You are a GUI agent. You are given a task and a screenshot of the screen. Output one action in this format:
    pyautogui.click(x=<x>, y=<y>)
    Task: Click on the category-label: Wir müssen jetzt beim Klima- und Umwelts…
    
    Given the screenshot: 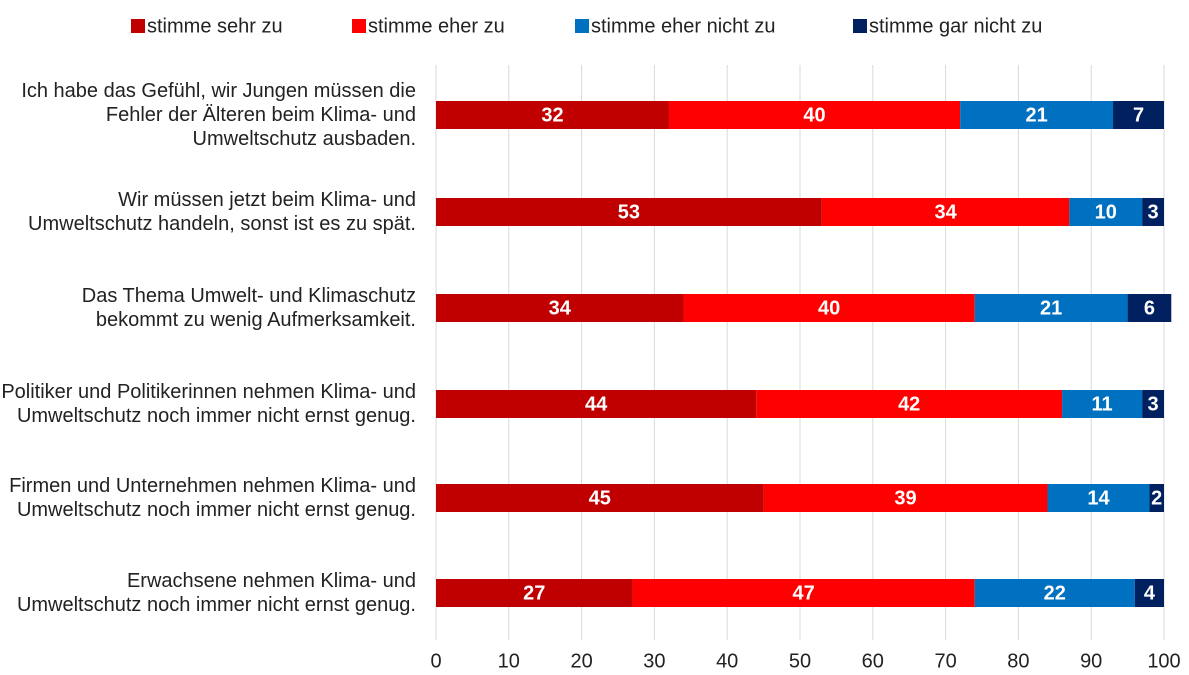 What is the action you would take?
    pyautogui.click(x=222, y=212)
    